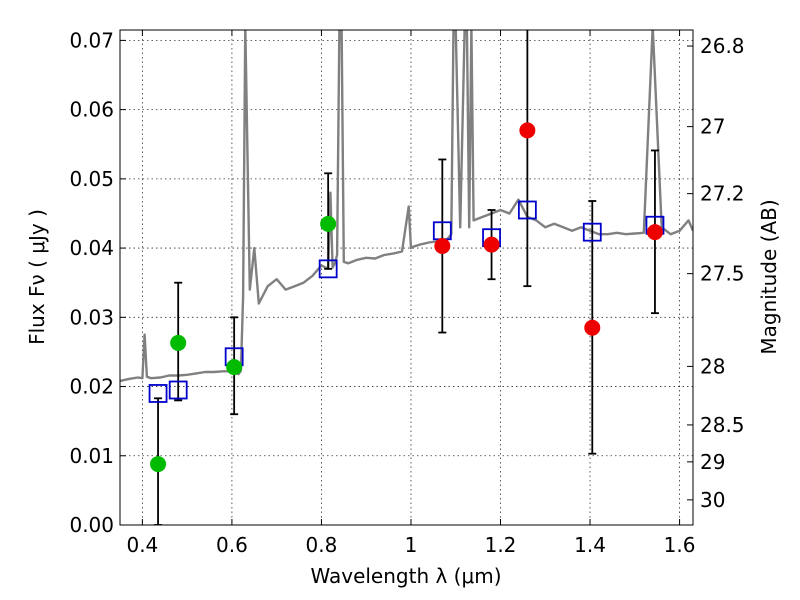 The image size is (800, 600). I want to click on y-tick-label: 0.00, so click(91, 525).